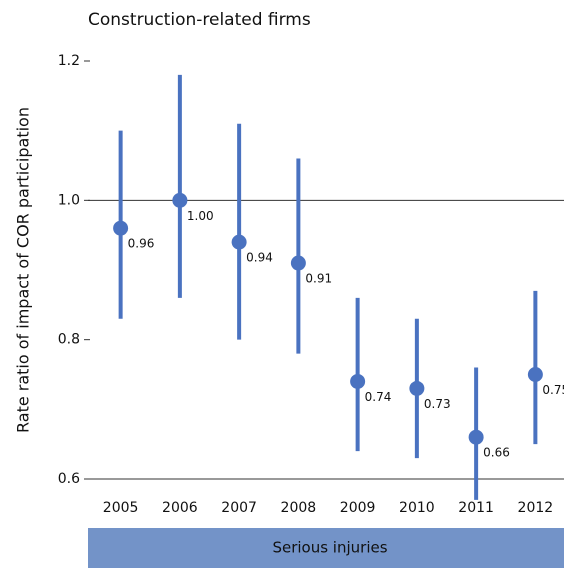 This screenshot has width=564, height=568. What do you see at coordinates (417, 508) in the screenshot?
I see `x-tick-label: 2010` at bounding box center [417, 508].